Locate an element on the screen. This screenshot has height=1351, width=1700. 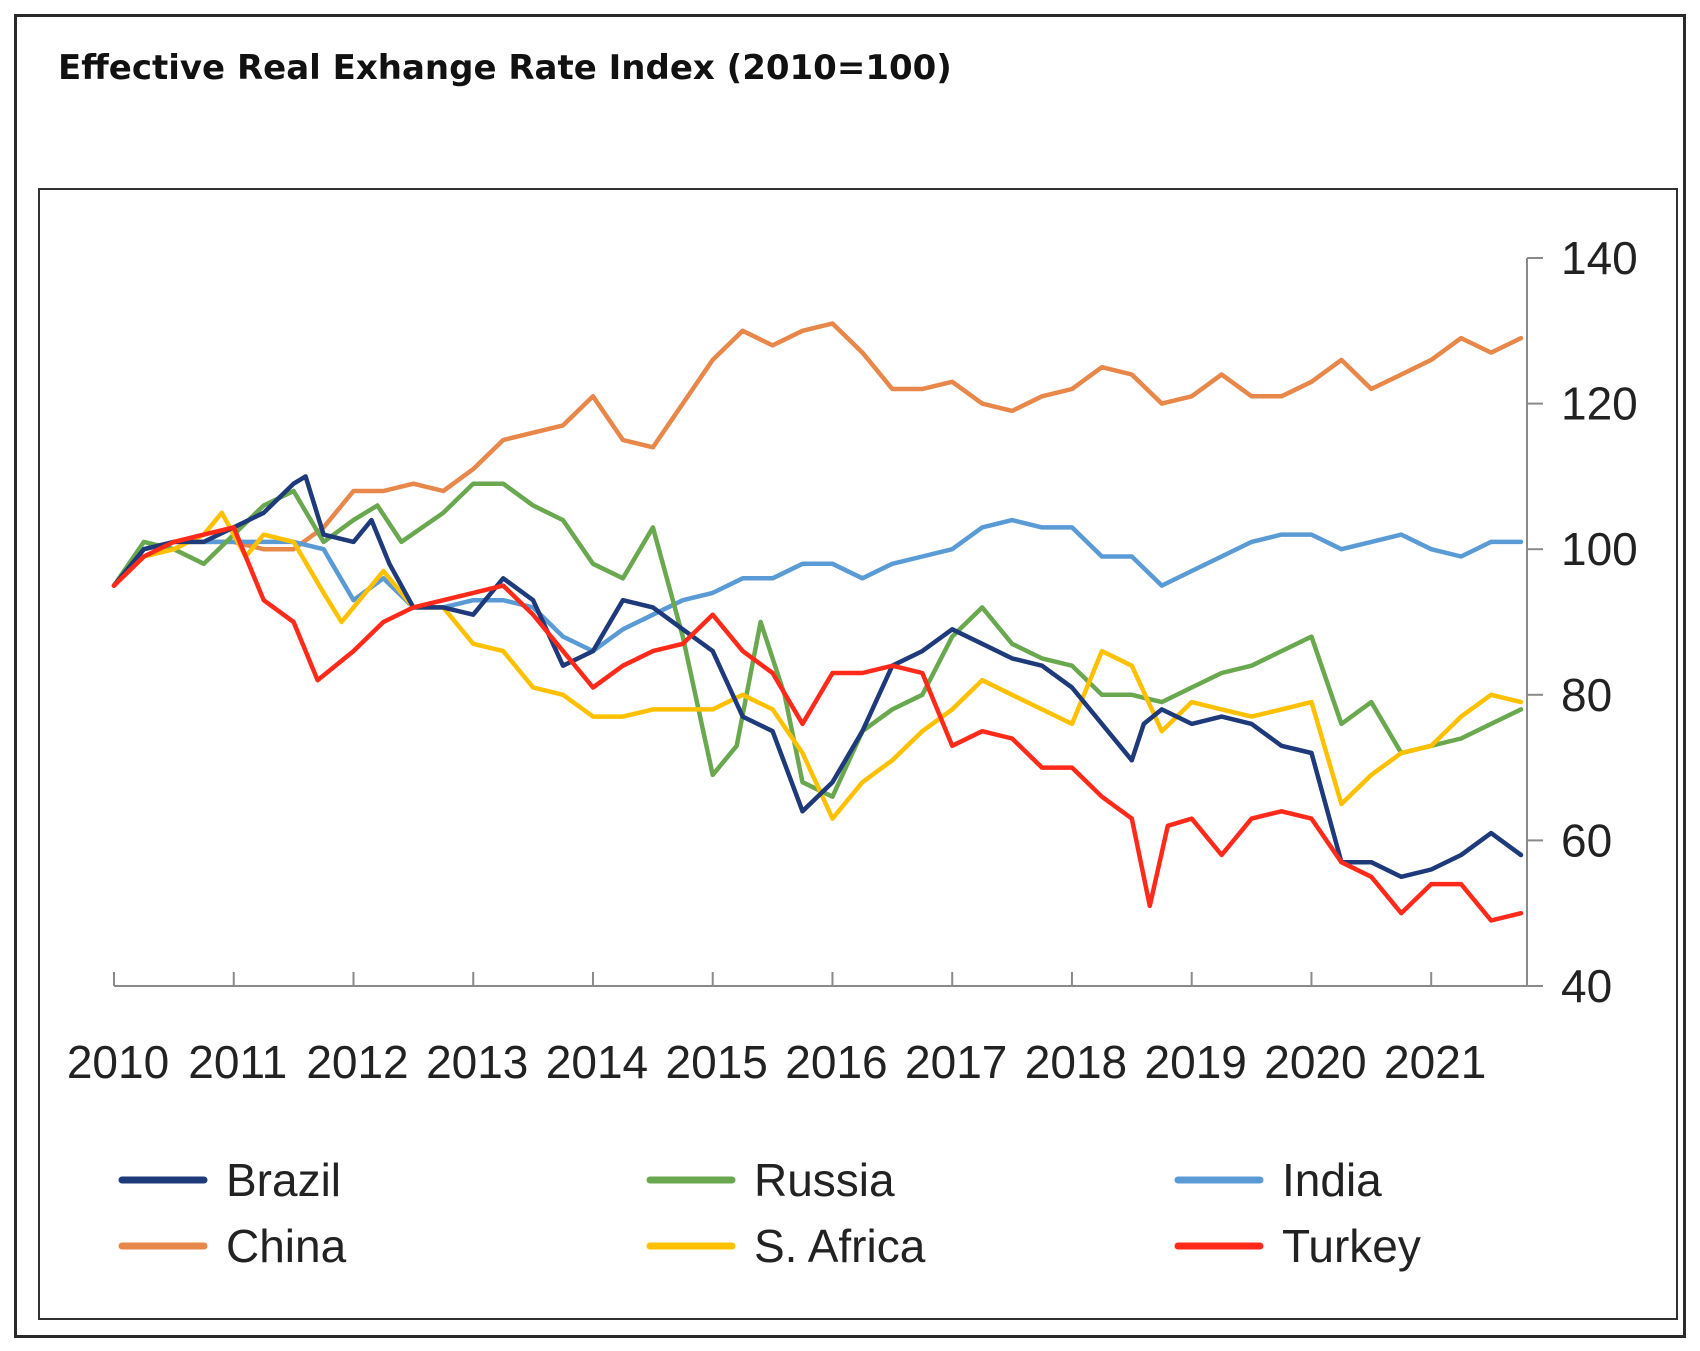
x-tick-label: 2013 is located at coordinates (477, 1062).